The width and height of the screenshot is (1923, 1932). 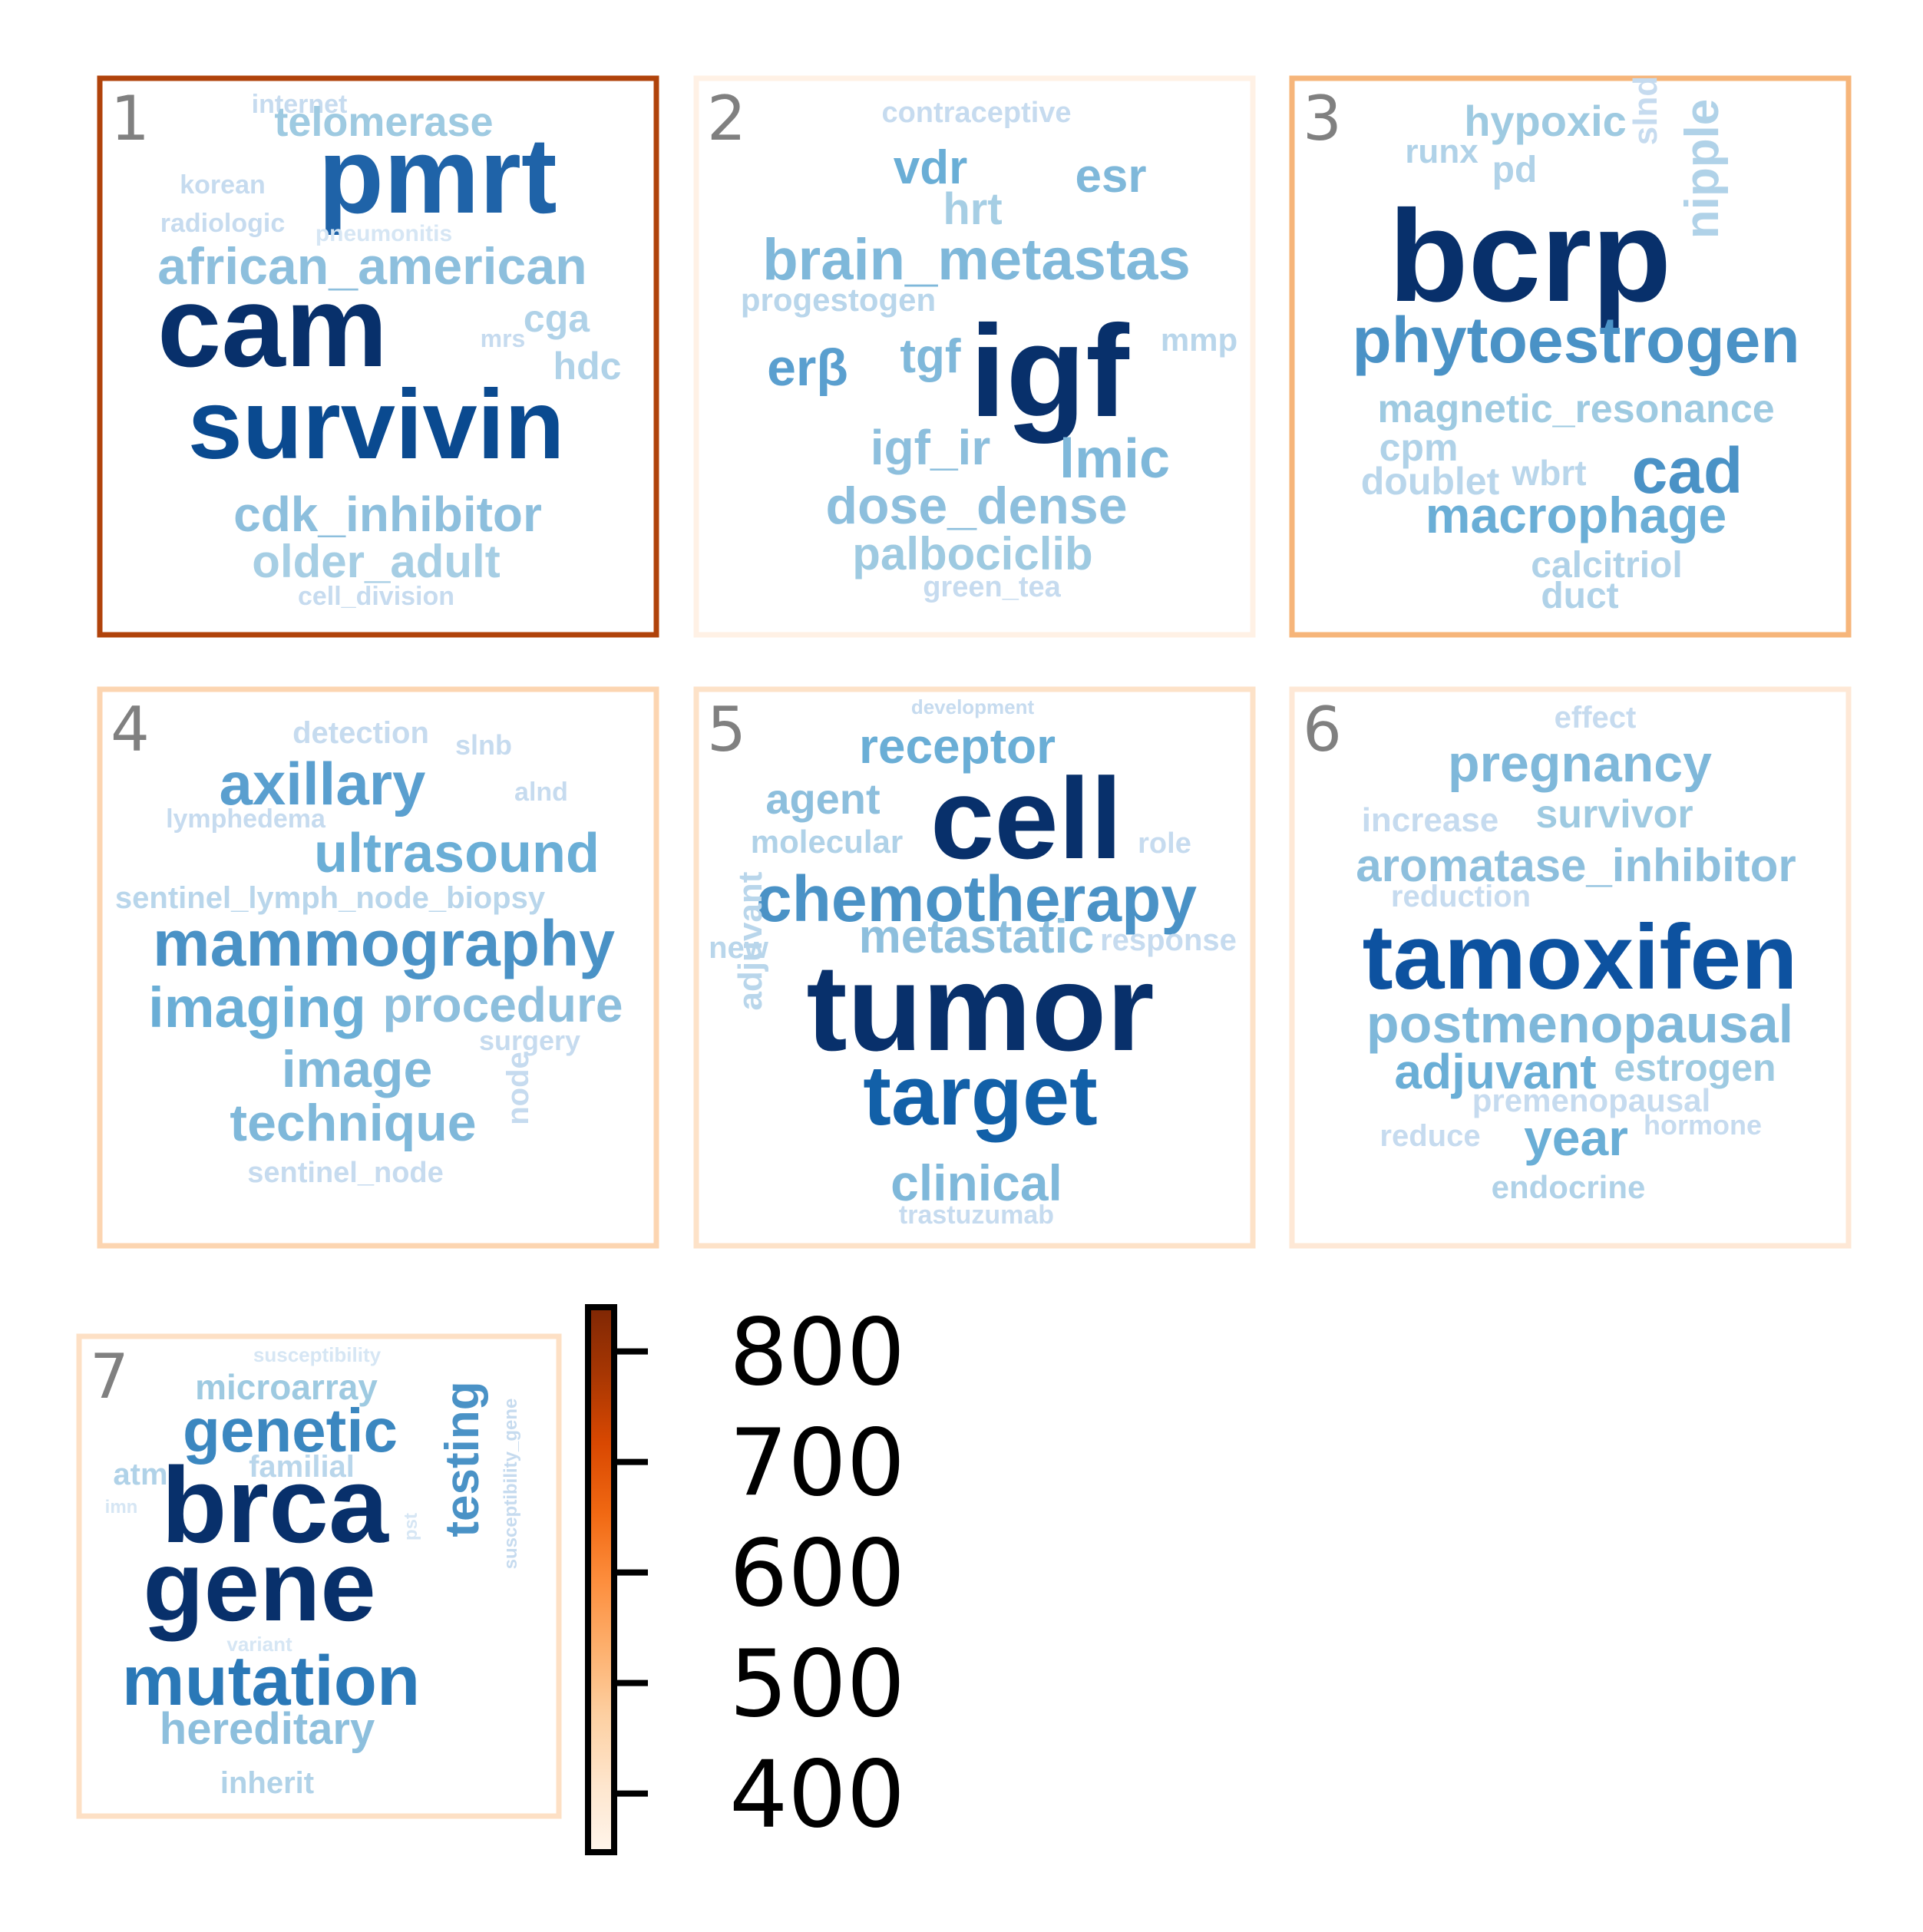 I want to click on word-cga: cga, so click(x=557, y=318).